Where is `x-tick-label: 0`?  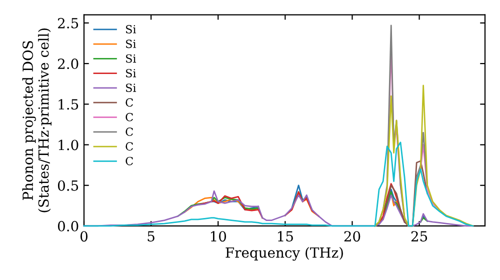 x-tick-label: 0 is located at coordinates (84, 236).